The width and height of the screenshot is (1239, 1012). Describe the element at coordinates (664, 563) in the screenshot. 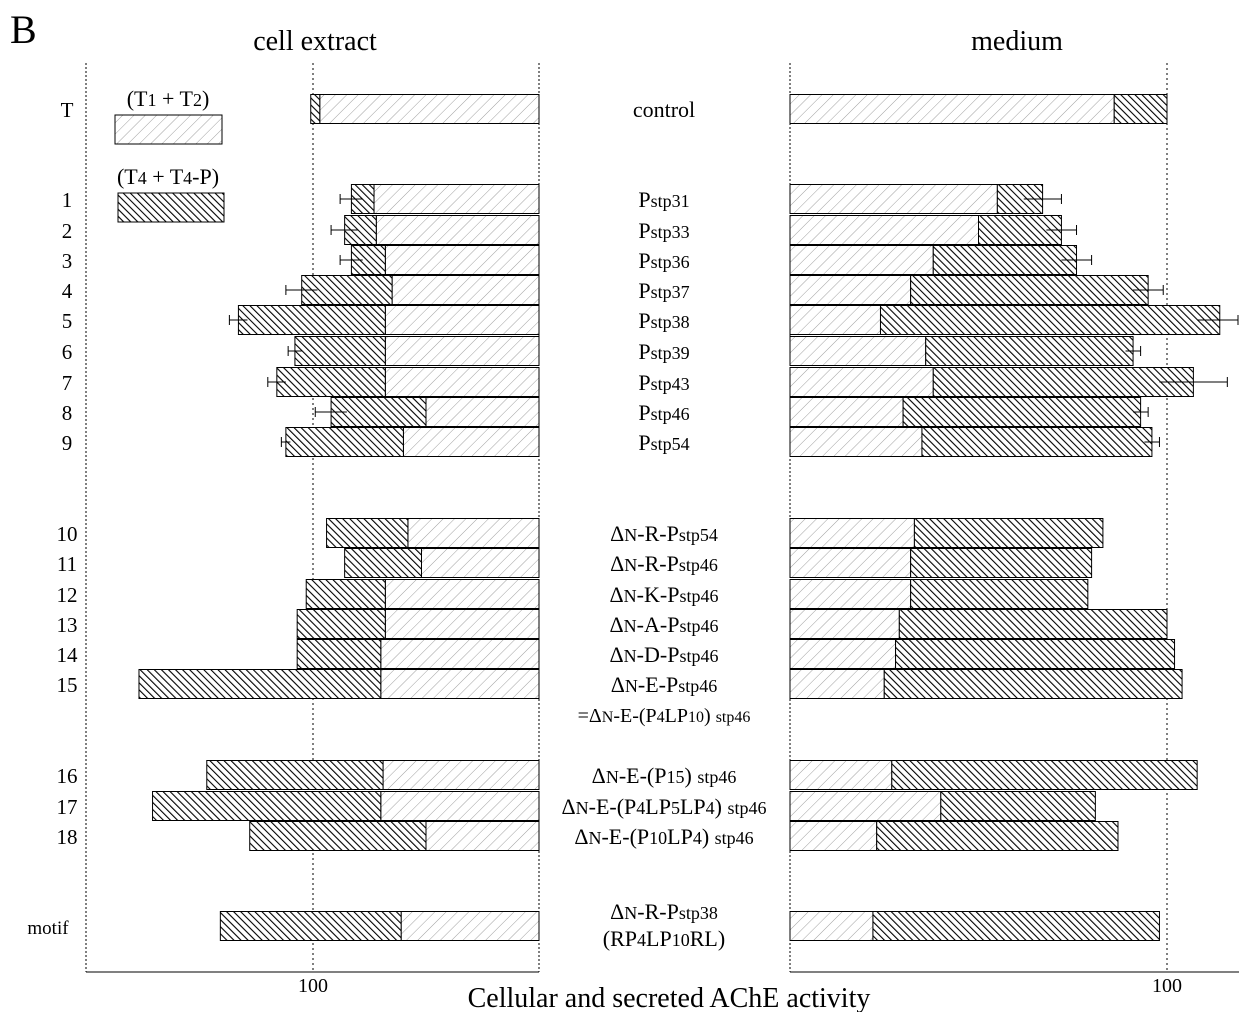

I see `row-label: ΔN-R-Pstp46` at that location.